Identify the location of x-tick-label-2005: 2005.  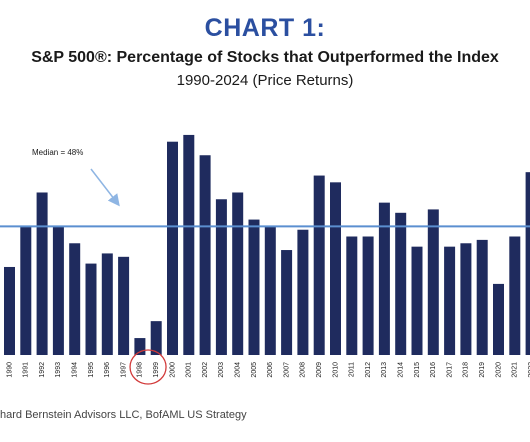
(254, 370).